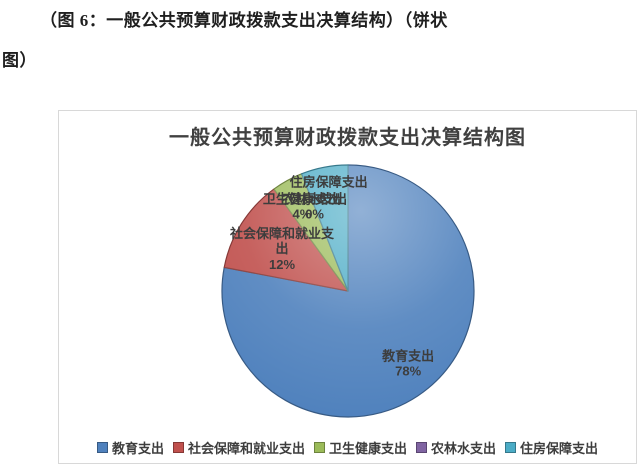  Describe the element at coordinates (464, 448) in the screenshot. I see `legend-label: 农林水支出` at that location.